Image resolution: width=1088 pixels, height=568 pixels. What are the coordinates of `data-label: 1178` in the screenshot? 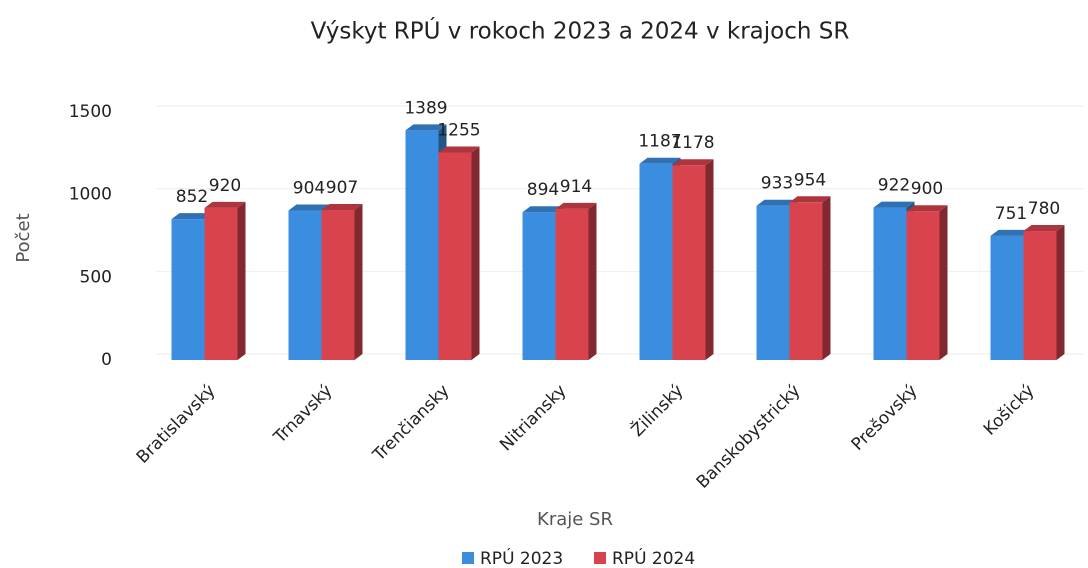 It's located at (692, 143).